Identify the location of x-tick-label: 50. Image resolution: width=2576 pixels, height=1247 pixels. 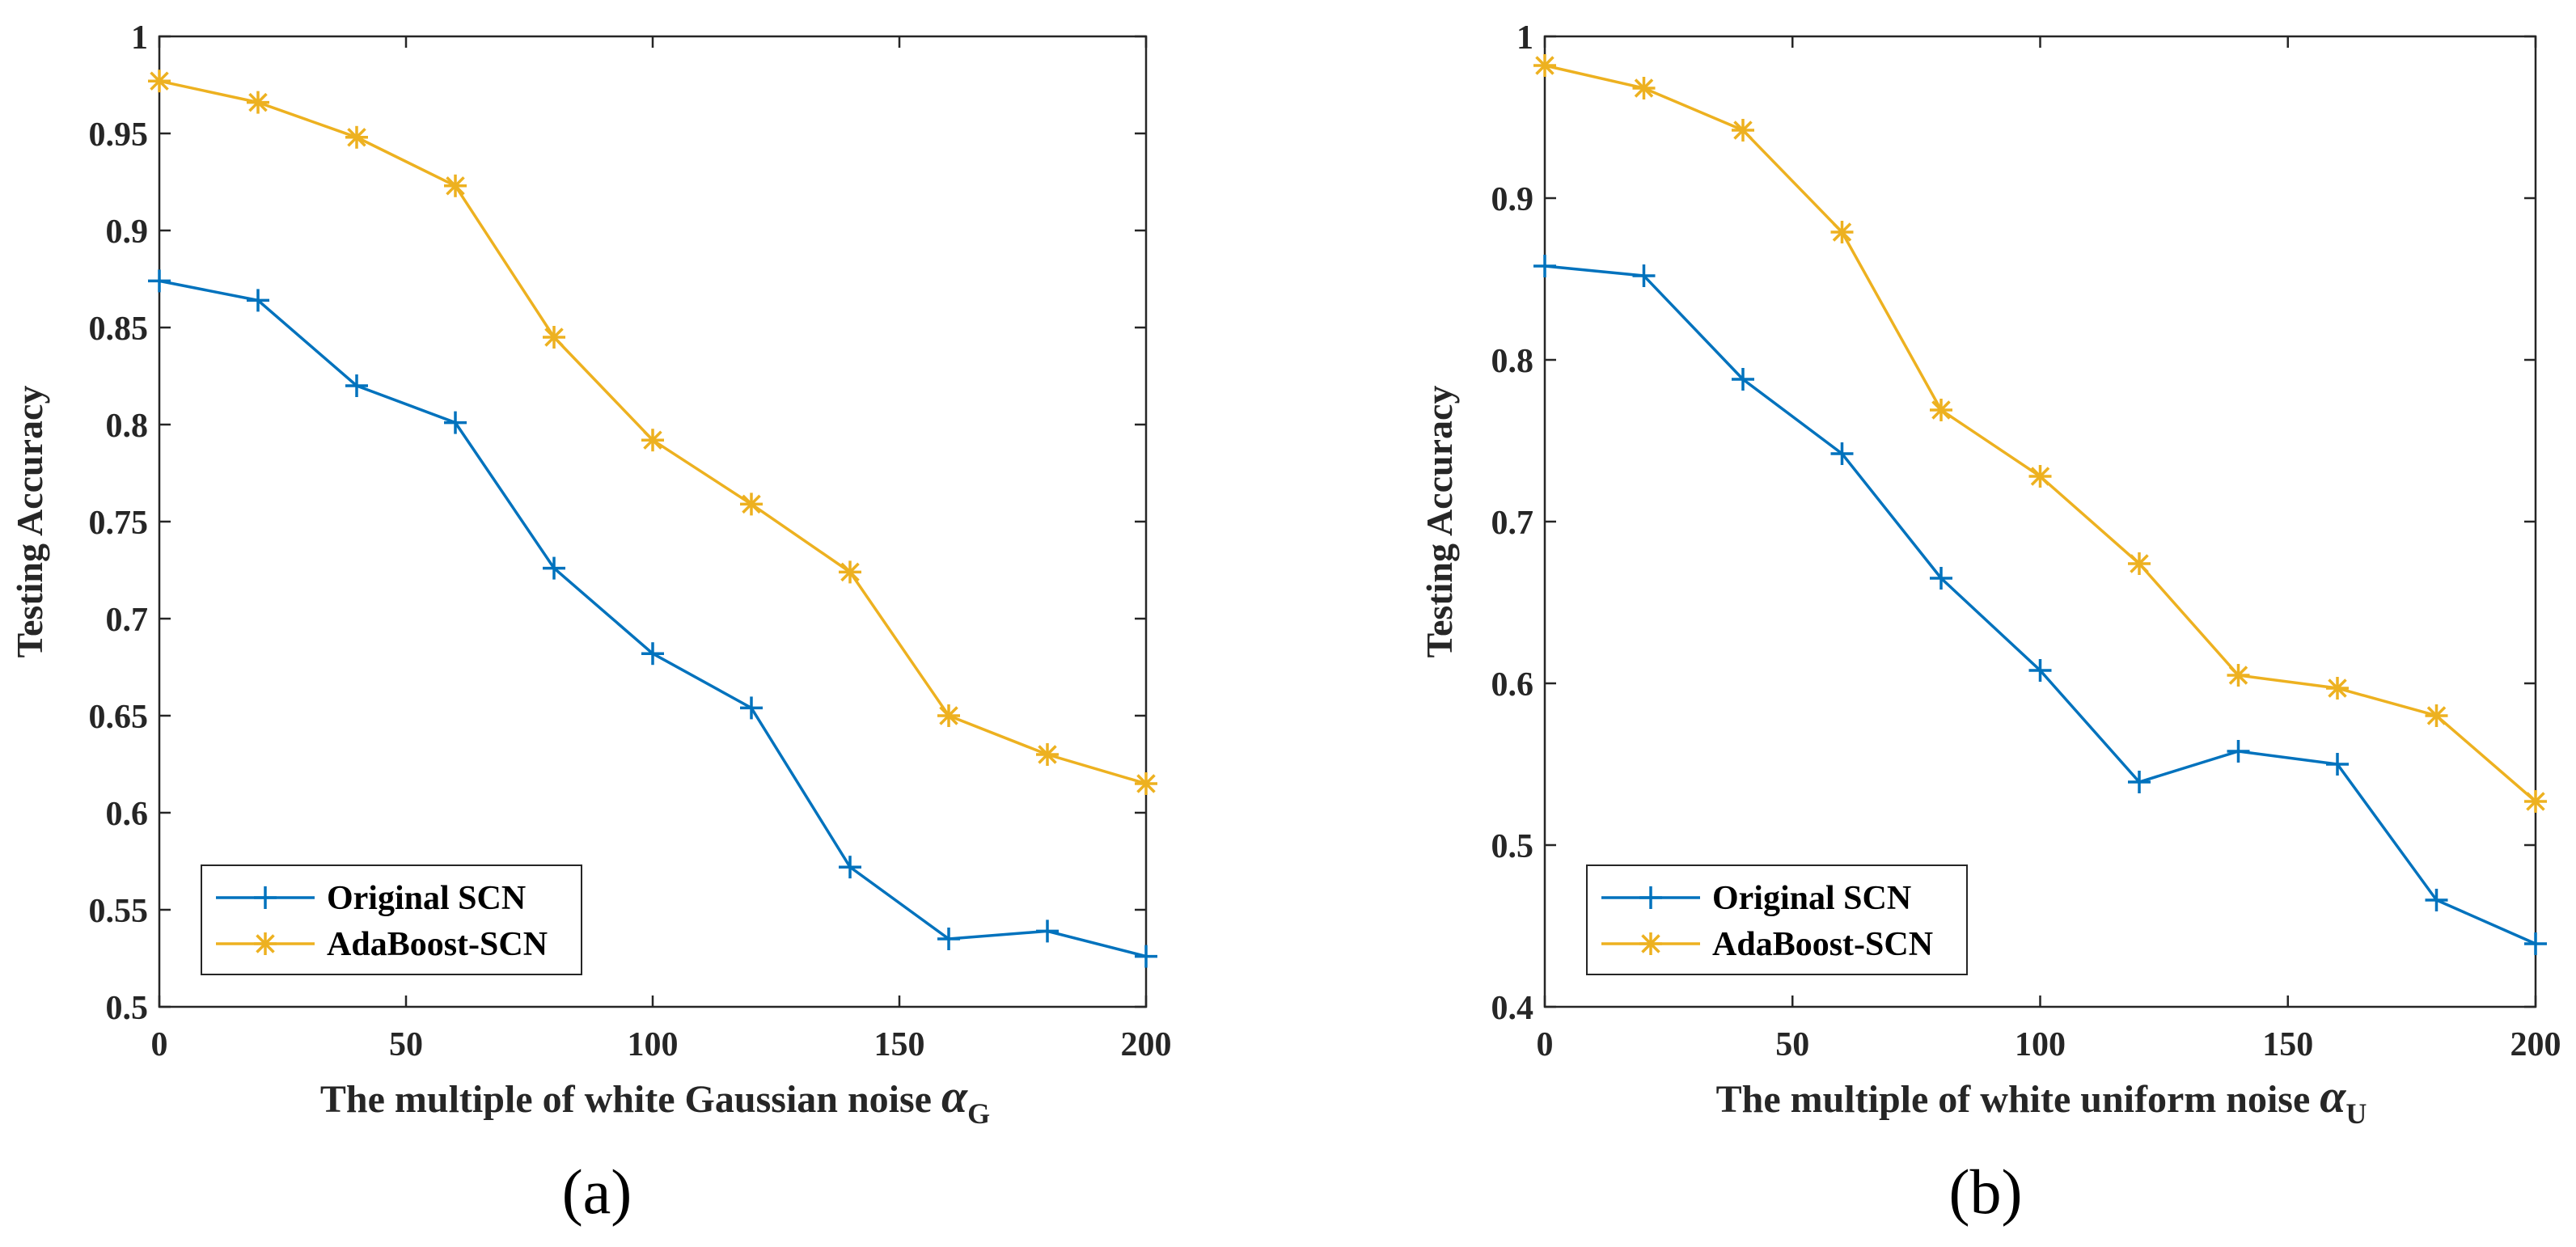
(1792, 1044).